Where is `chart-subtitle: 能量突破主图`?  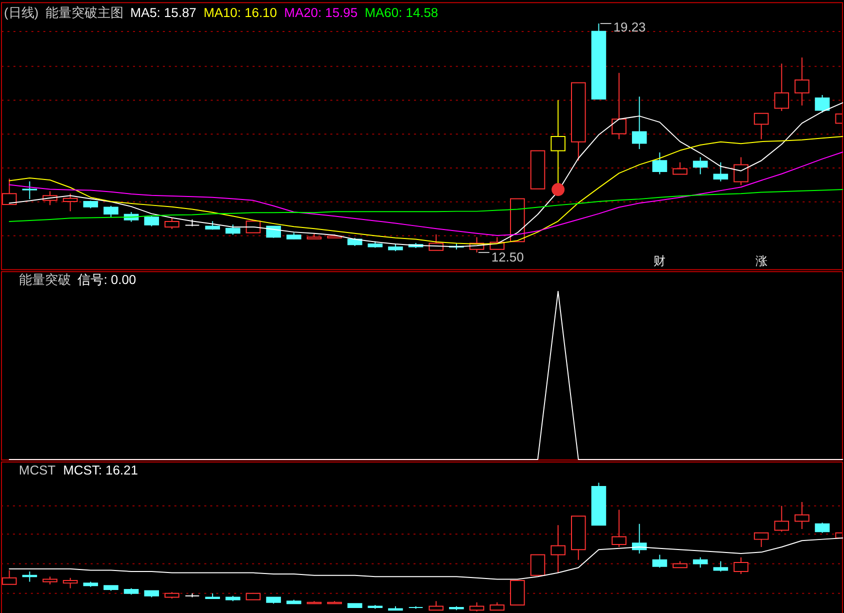
chart-subtitle: 能量突破主图 is located at coordinates (84, 12).